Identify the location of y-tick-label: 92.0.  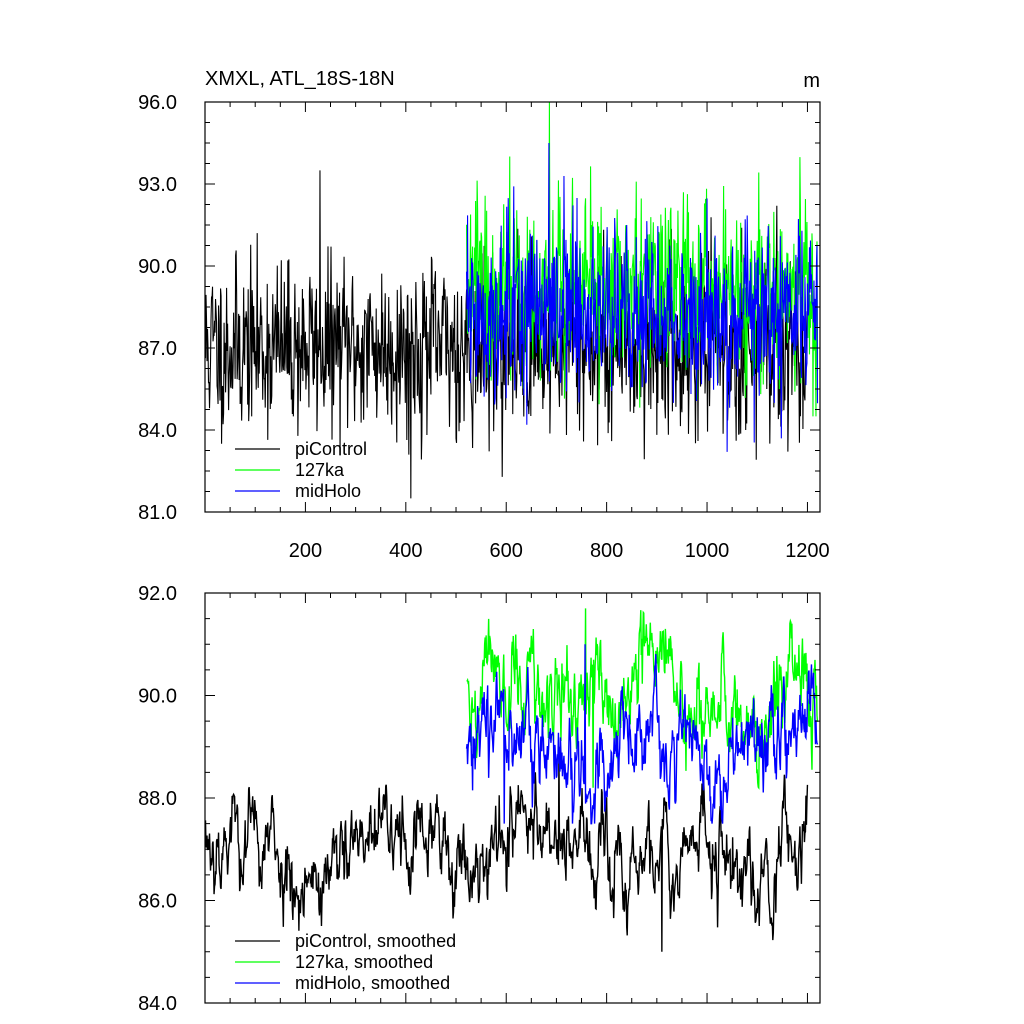
(157, 594).